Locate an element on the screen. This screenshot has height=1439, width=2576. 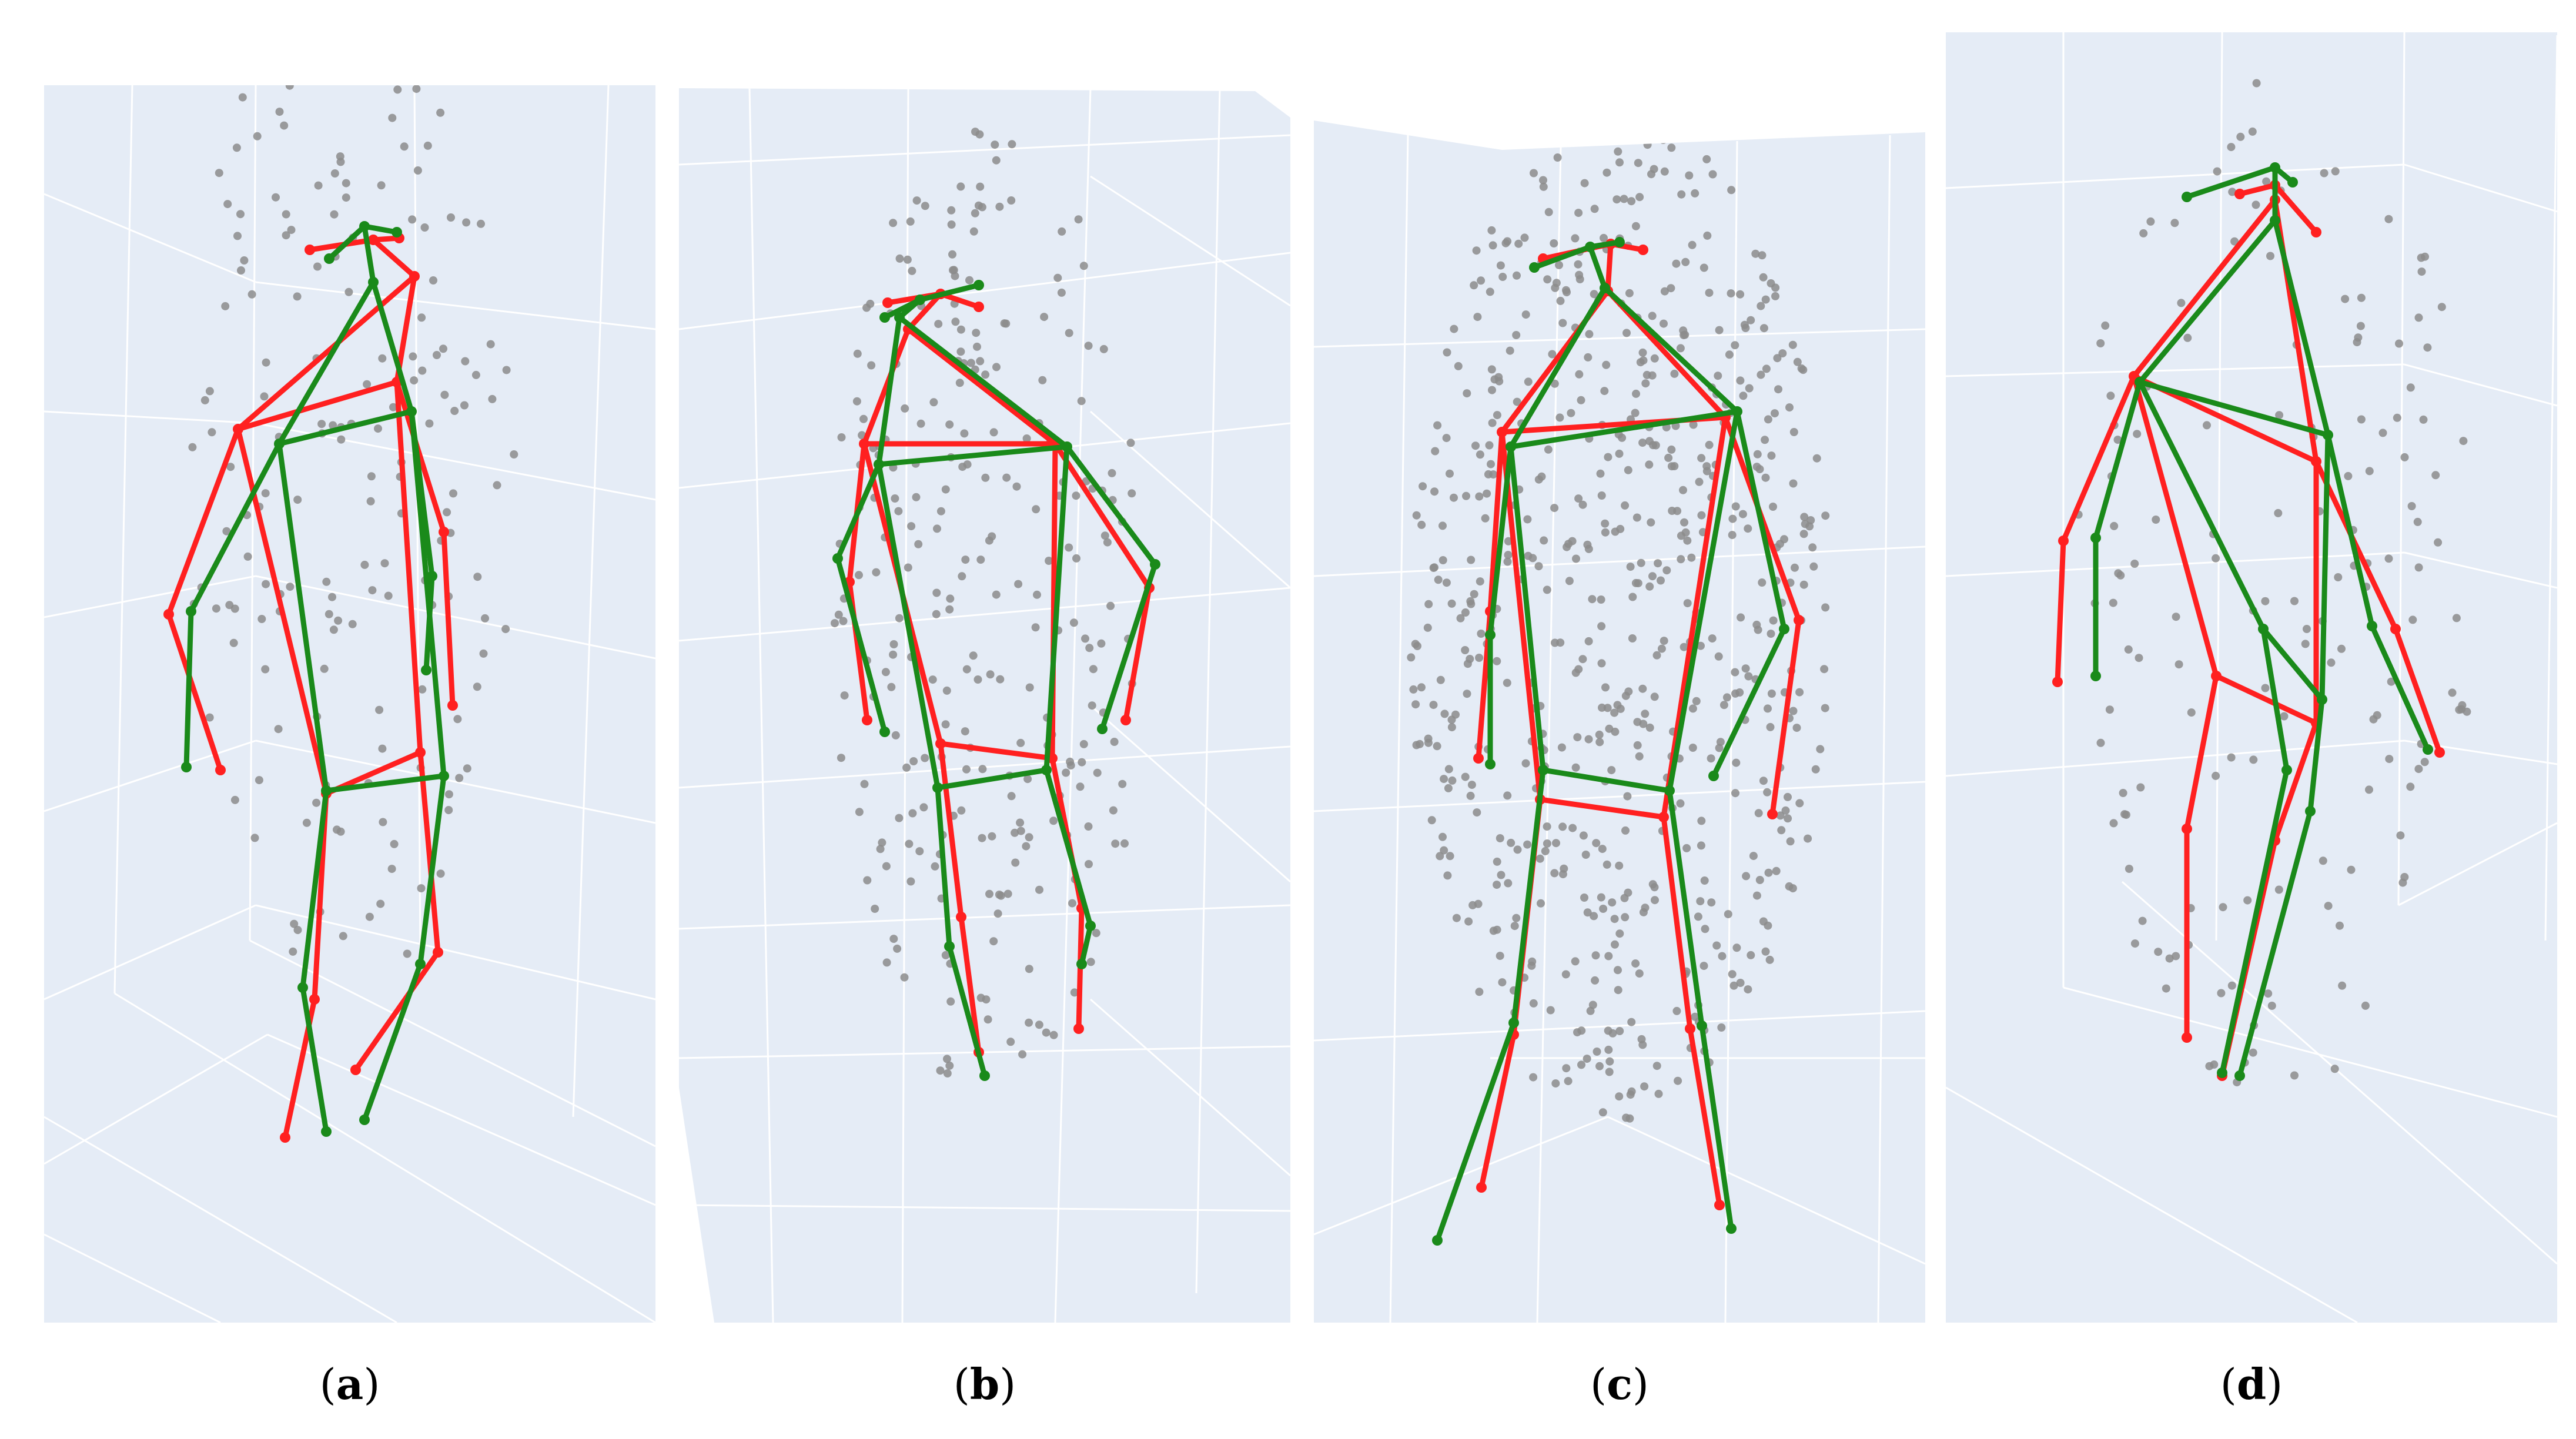
caption-c: (c) is located at coordinates (1620, 1384).